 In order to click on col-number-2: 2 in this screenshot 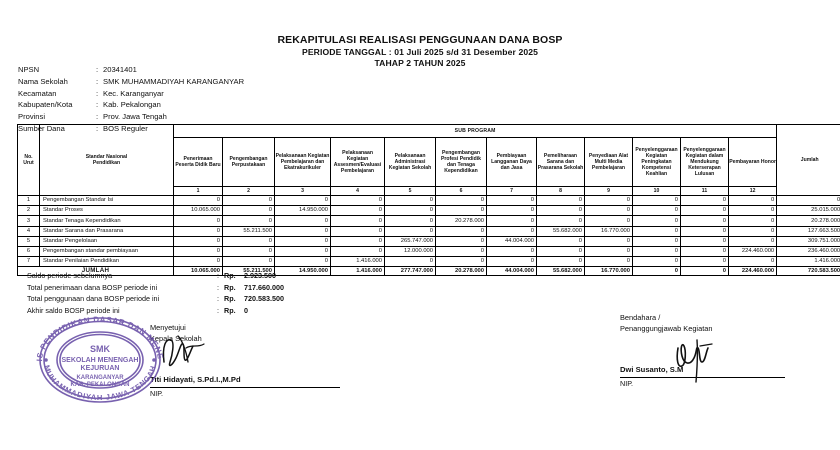, I will do `click(248, 191)`.